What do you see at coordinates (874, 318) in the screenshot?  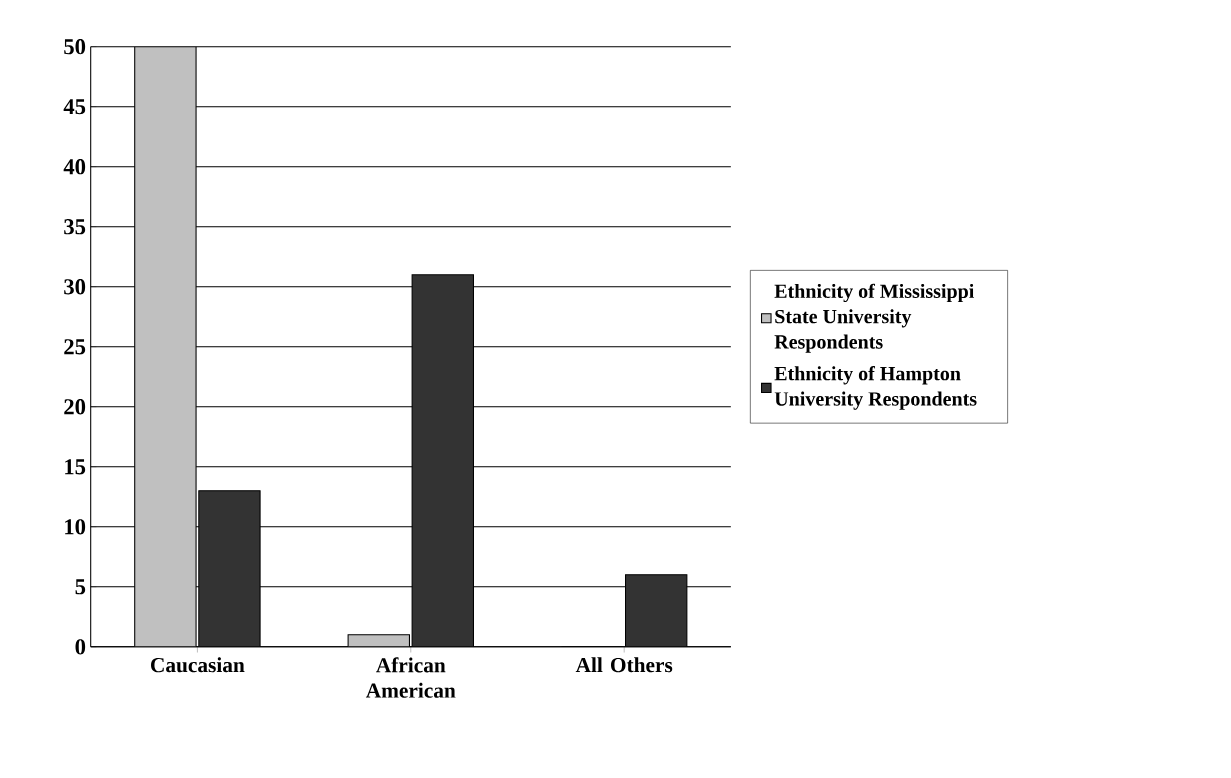 I see `legend-label: Ethnicity of Mississippi State University Respondents` at bounding box center [874, 318].